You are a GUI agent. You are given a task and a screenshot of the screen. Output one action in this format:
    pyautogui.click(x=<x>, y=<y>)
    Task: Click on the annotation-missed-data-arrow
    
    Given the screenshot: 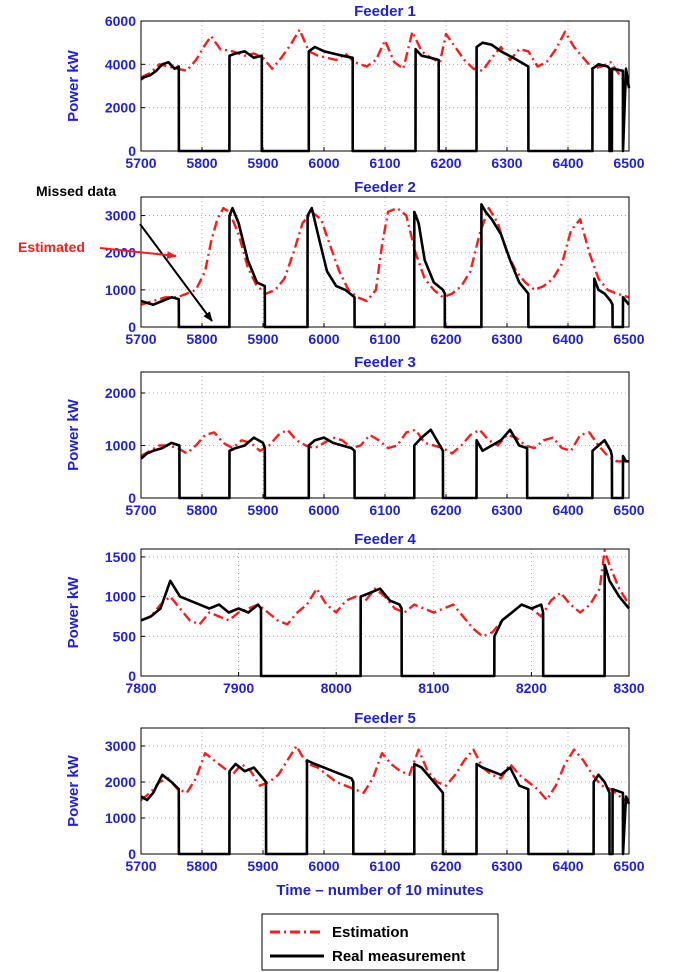 What is the action you would take?
    pyautogui.click(x=176, y=272)
    